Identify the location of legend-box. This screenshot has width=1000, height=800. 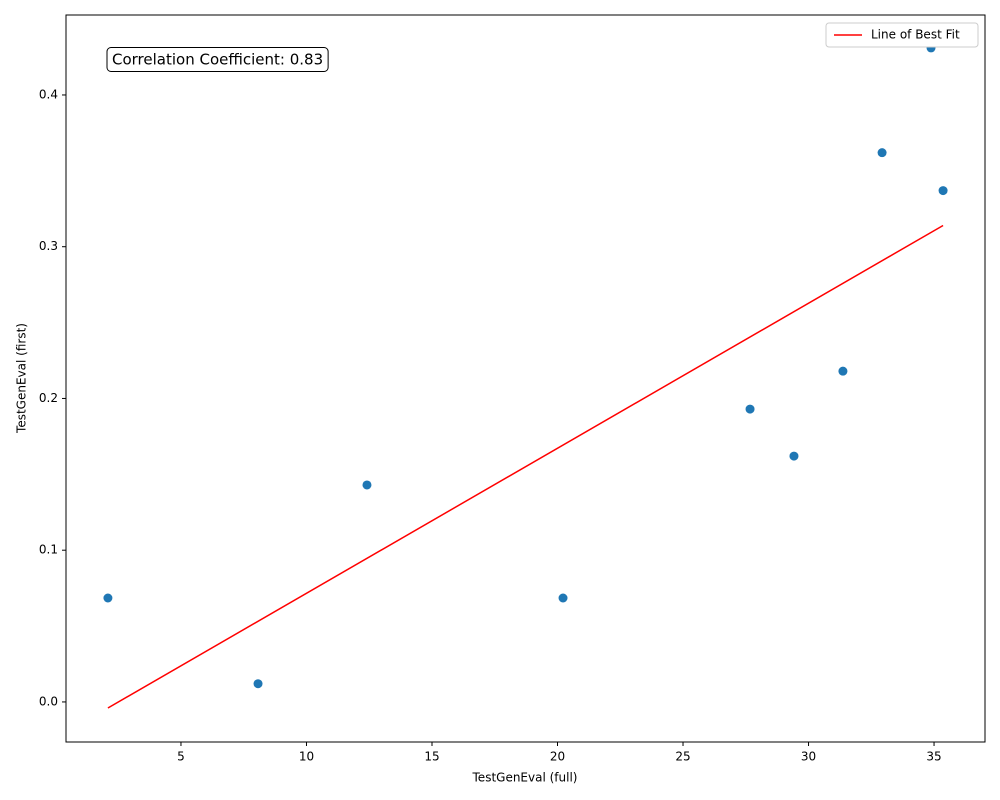
(902, 35).